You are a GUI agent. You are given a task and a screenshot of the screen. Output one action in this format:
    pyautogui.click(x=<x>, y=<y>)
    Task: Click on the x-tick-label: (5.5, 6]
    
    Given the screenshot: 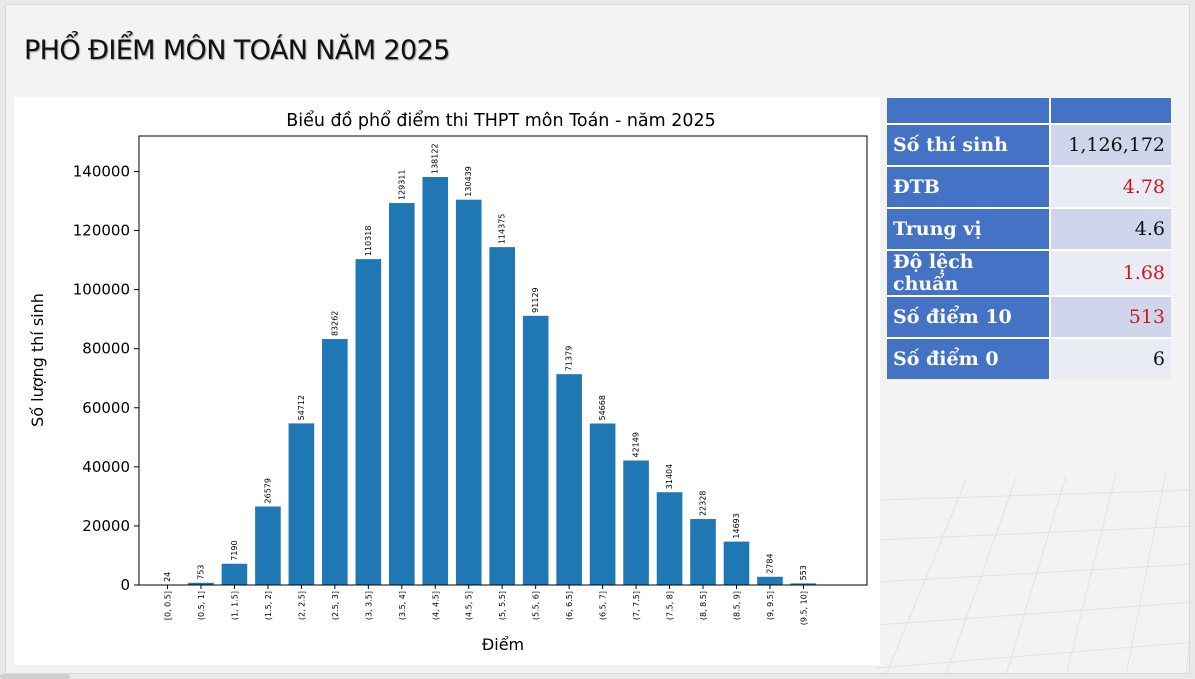 What is the action you would take?
    pyautogui.click(x=536, y=605)
    